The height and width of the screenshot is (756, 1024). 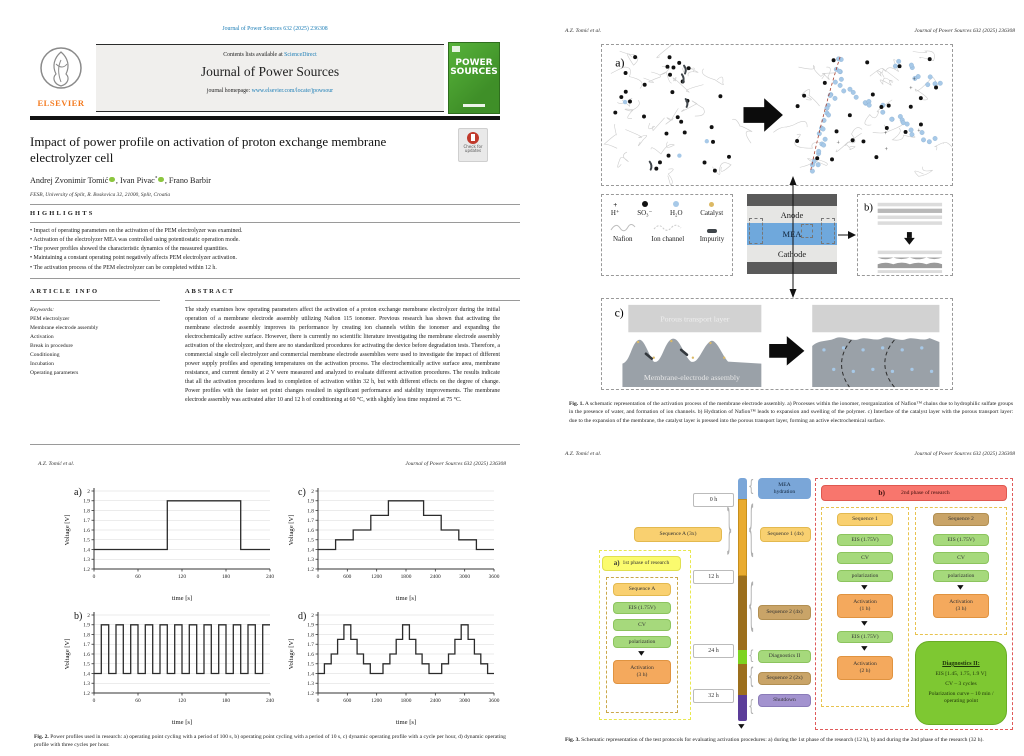 What do you see at coordinates (619, 313) in the screenshot?
I see `panel-c-label: c)` at bounding box center [619, 313].